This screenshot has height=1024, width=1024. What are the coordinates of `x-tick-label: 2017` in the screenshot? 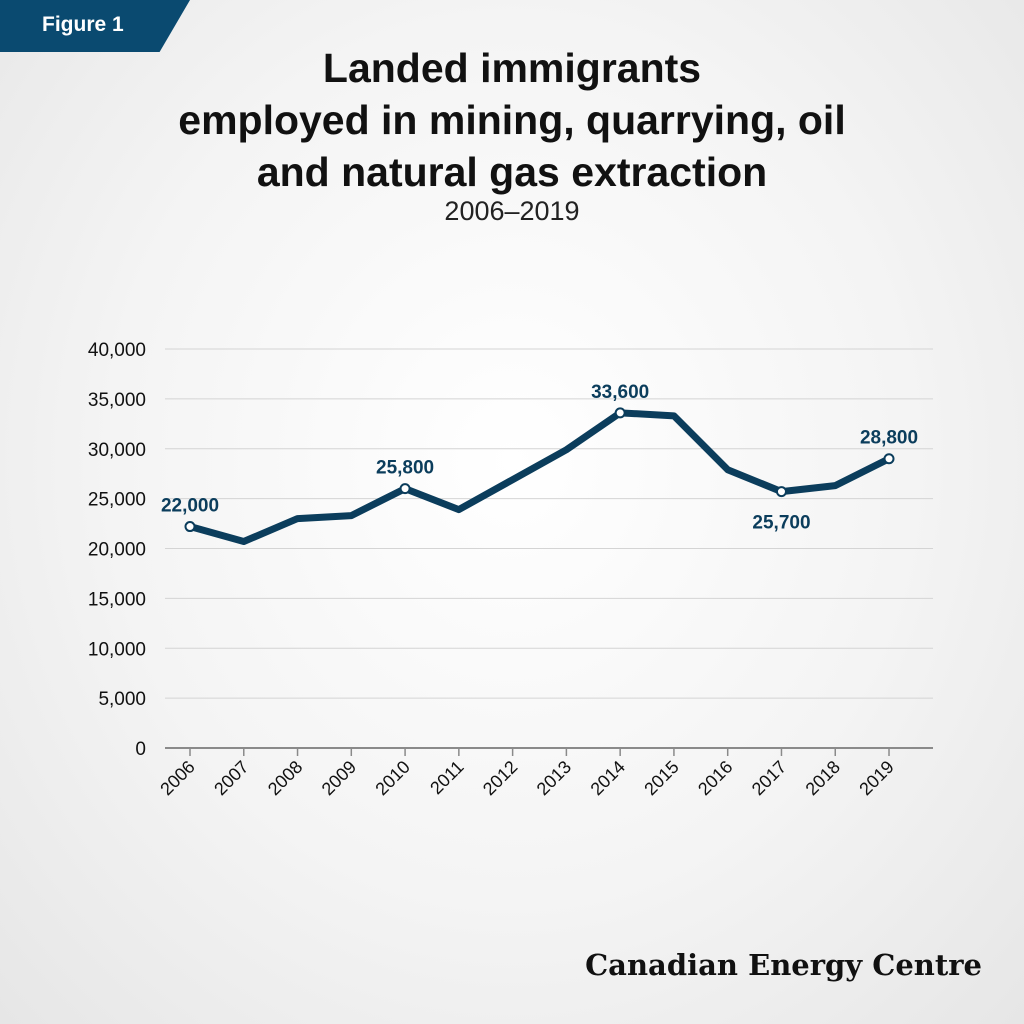 It's located at (769, 778).